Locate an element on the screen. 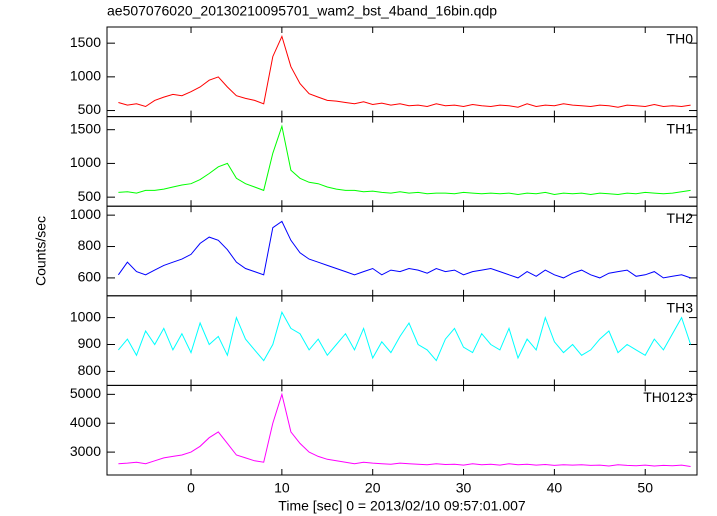 This screenshot has height=516, width=717. panel-label: TH3 is located at coordinates (680, 308).